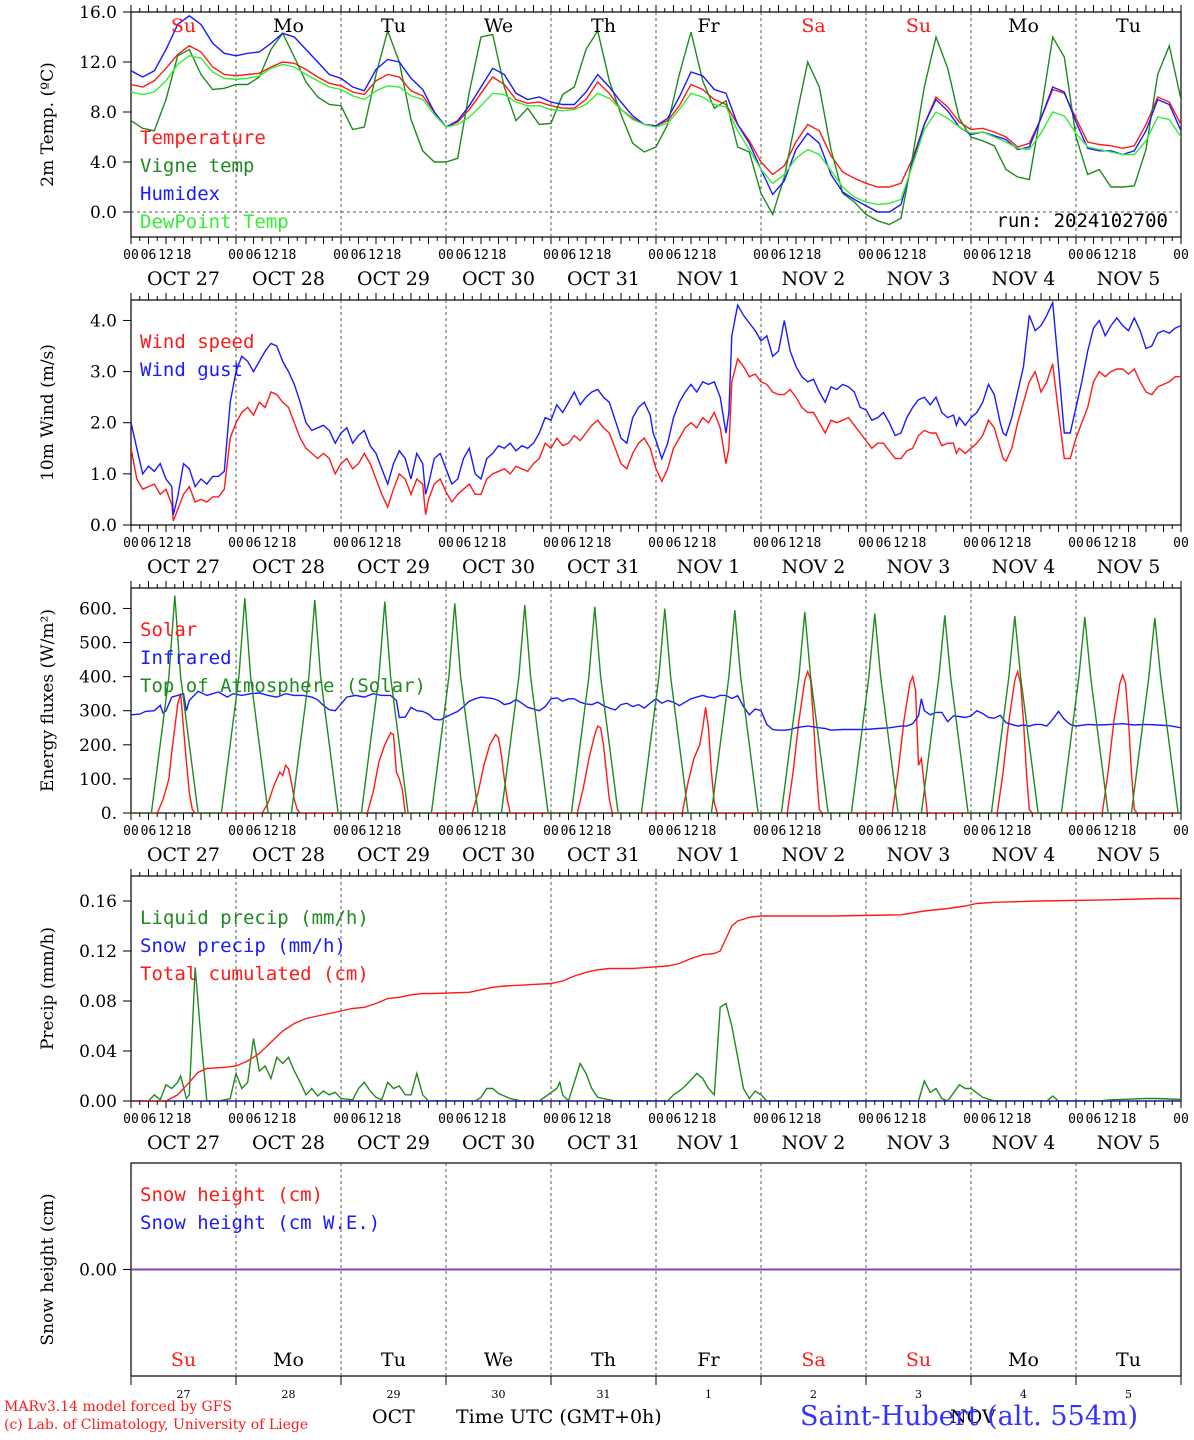  What do you see at coordinates (48, 988) in the screenshot?
I see `y-axis-label: Precip (mm/h)` at bounding box center [48, 988].